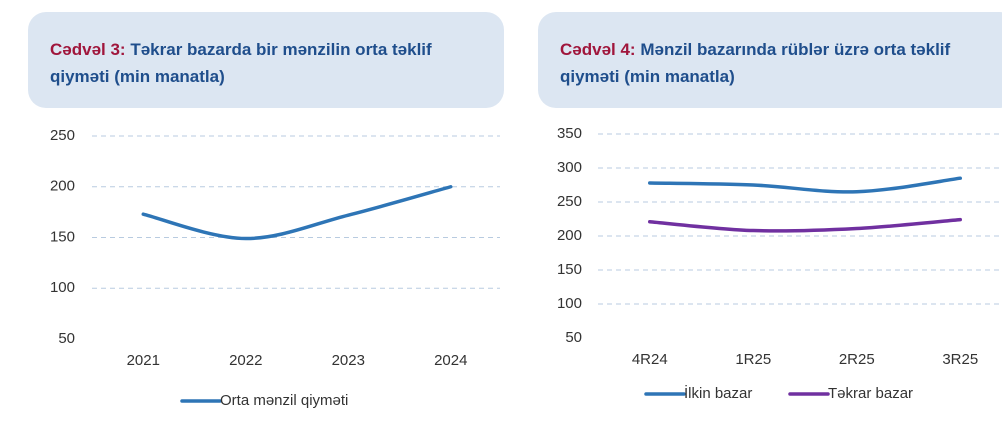  What do you see at coordinates (143, 360) in the screenshot?
I see `x-tick-label: 2021` at bounding box center [143, 360].